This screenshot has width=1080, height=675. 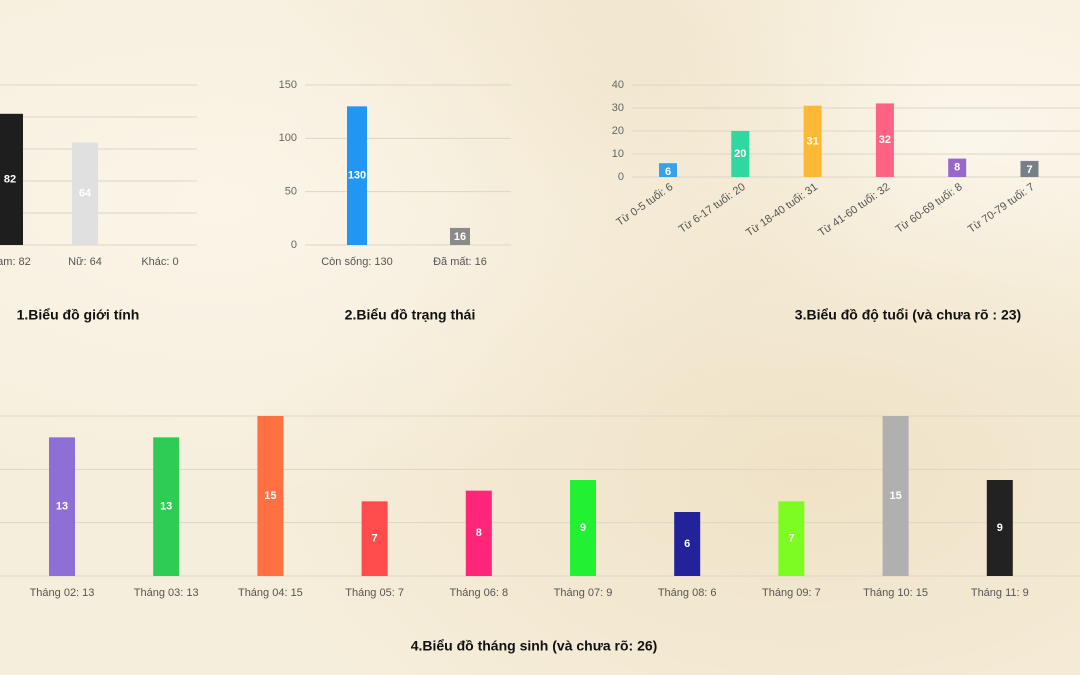 I want to click on x-tick-label: Từ 18-40 tuổi: 31, so click(x=782, y=210).